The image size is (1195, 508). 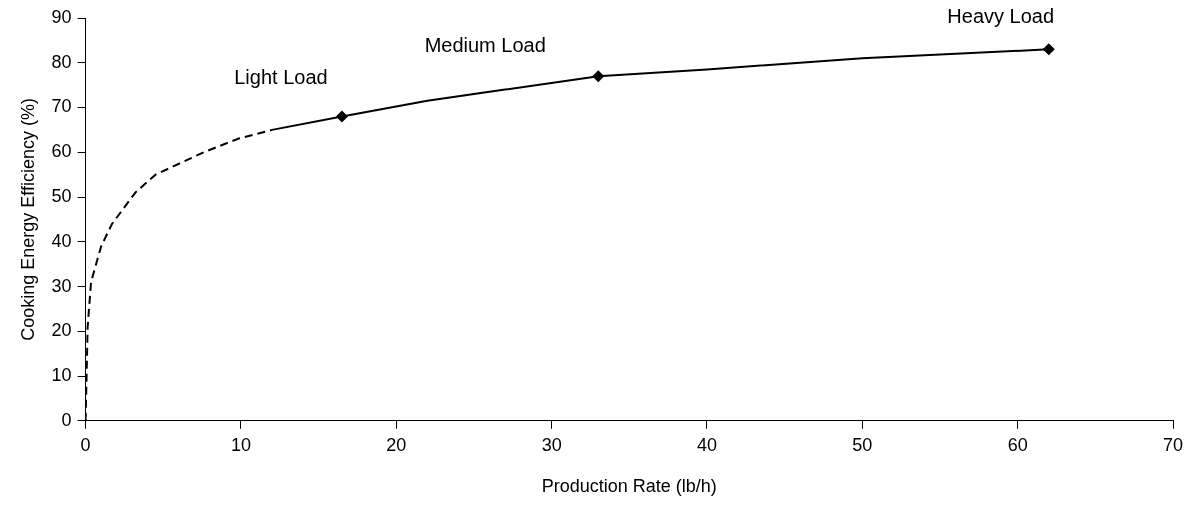 What do you see at coordinates (551, 444) in the screenshot?
I see `x-tick-label: 30` at bounding box center [551, 444].